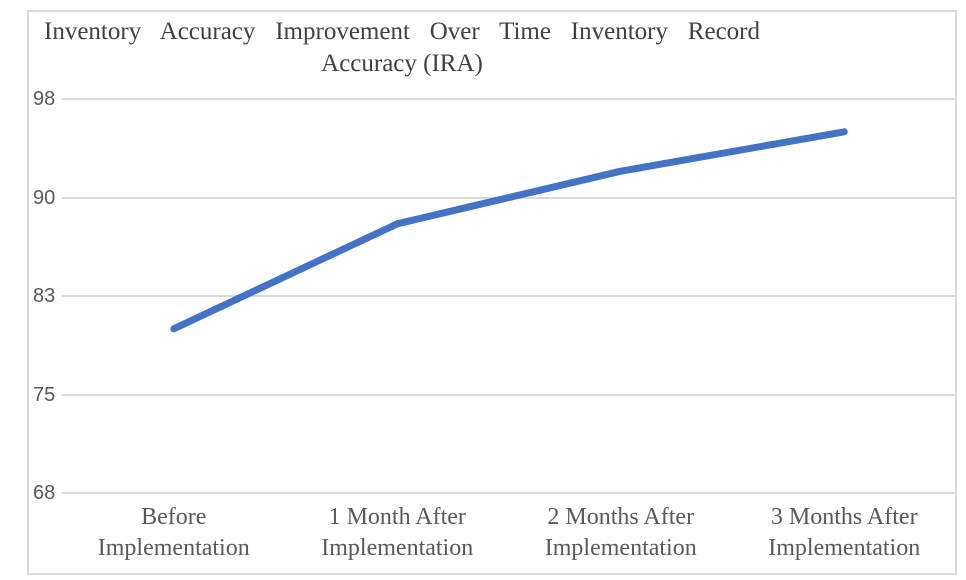 The height and width of the screenshot is (580, 966). What do you see at coordinates (621, 517) in the screenshot?
I see `x-axis-label-line: 2 Months After` at bounding box center [621, 517].